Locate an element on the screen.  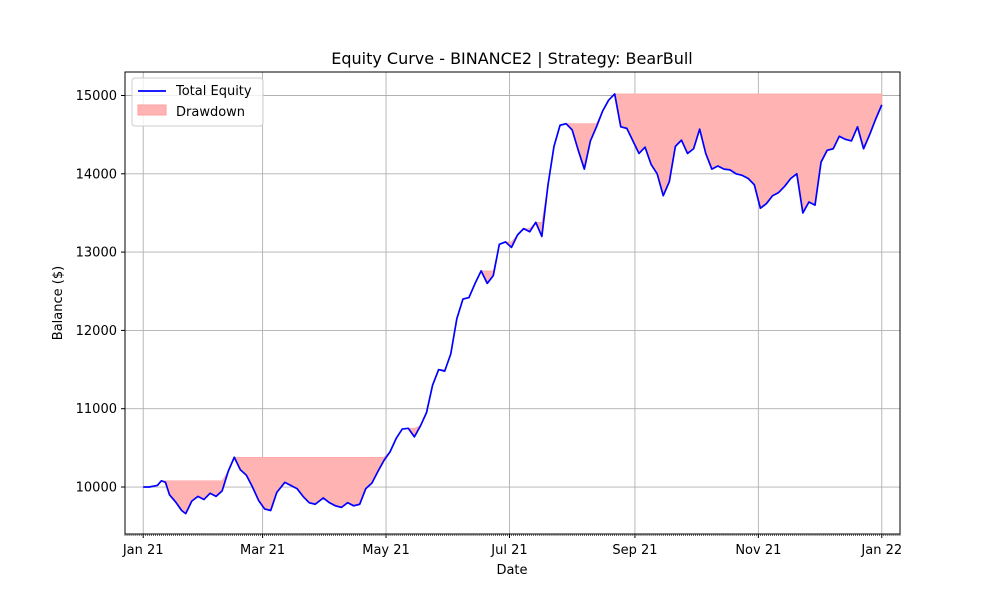
y-tick-label: 13000 is located at coordinates (96, 253).